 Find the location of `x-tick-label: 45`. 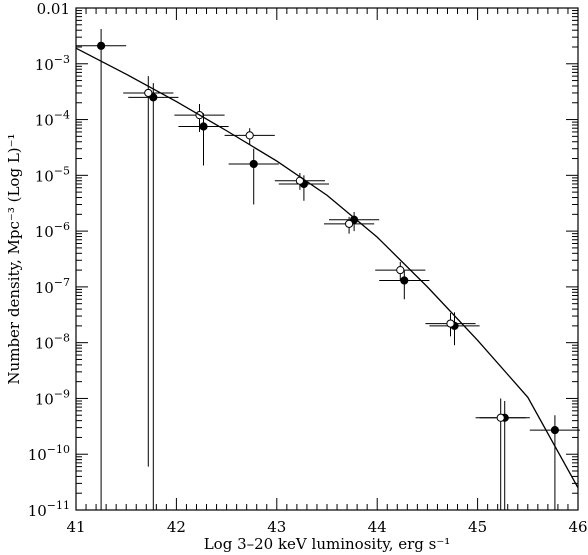

x-tick-label: 45 is located at coordinates (477, 527).